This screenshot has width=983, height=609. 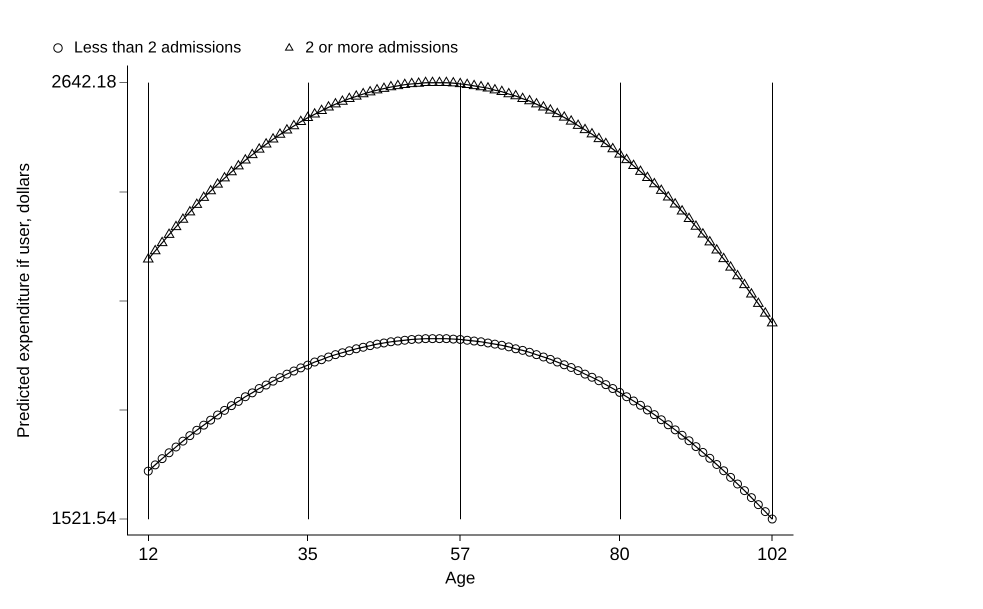 I want to click on x-tick-label: 35, so click(x=308, y=554).